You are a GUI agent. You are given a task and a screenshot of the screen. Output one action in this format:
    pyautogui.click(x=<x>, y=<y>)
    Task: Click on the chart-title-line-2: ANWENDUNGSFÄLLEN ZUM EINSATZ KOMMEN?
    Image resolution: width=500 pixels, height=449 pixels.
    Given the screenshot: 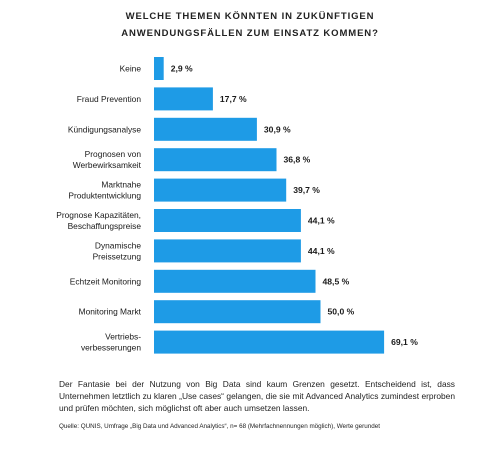 What is the action you would take?
    pyautogui.click(x=250, y=33)
    